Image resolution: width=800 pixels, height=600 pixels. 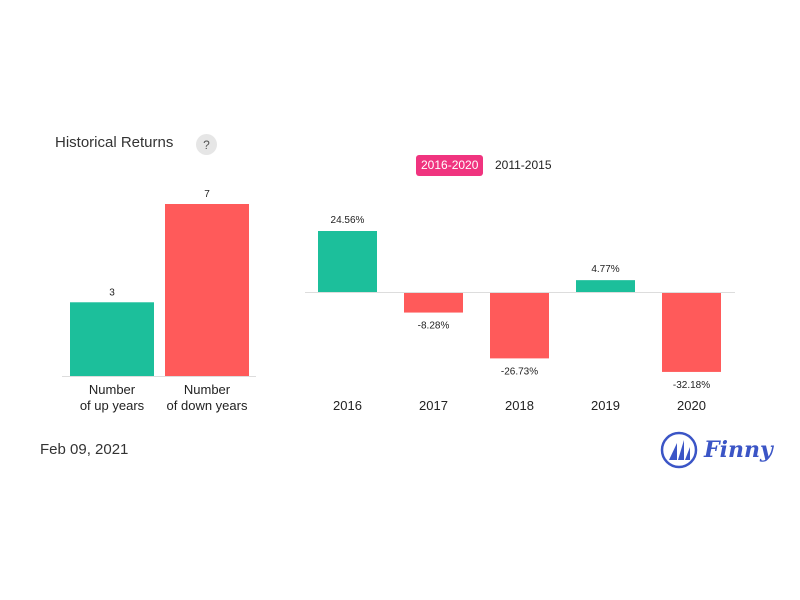 I want to click on return-bar-2018, so click(x=519, y=325).